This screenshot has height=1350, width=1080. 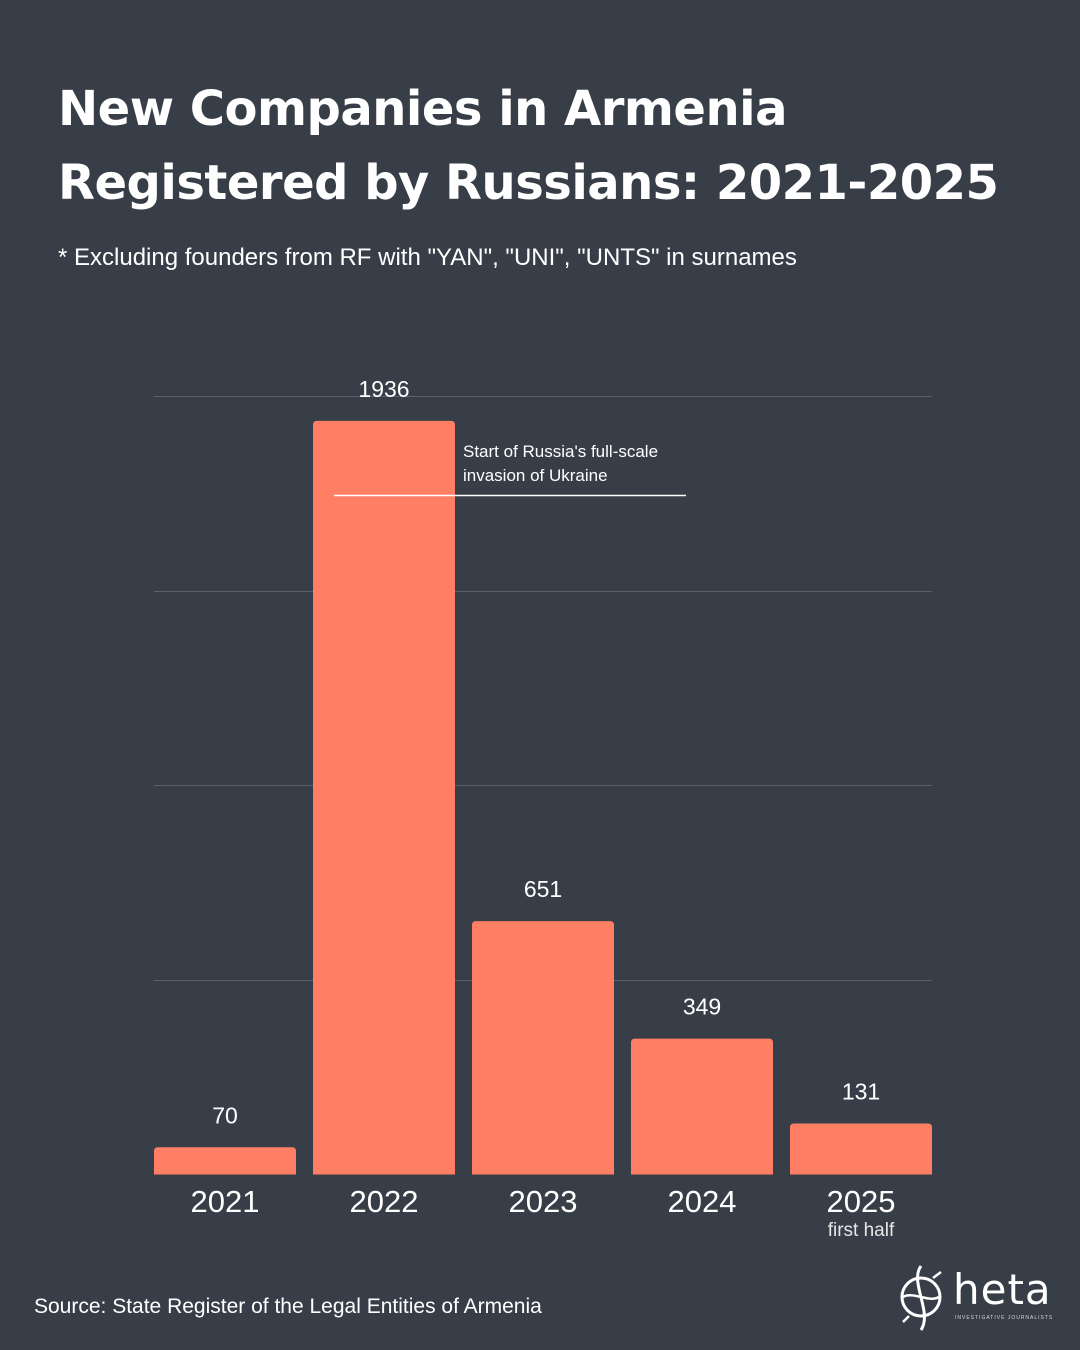 What do you see at coordinates (384, 1201) in the screenshot?
I see `x-tick-2022: 2022` at bounding box center [384, 1201].